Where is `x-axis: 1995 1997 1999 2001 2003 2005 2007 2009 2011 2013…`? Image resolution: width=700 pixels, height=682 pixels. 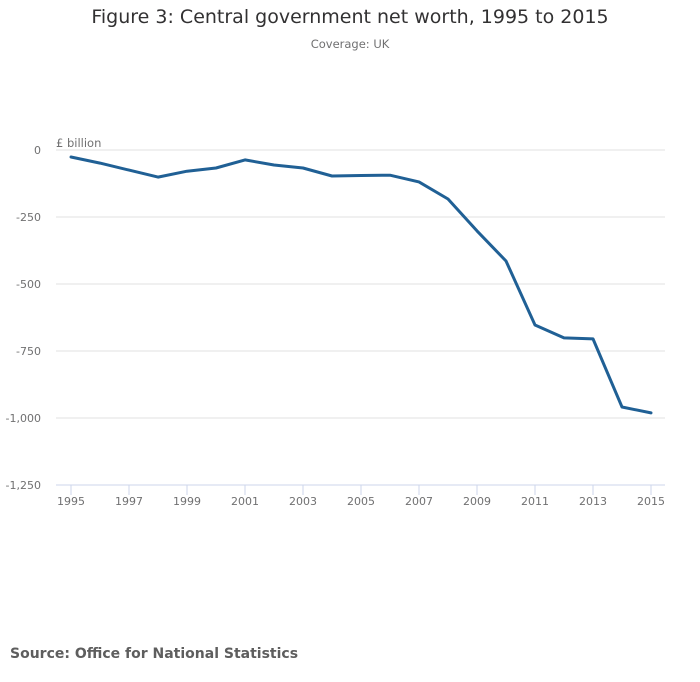 x-axis: 1995 1997 1999 2001 2003 2005 2007 2009 2011 2013… is located at coordinates (360, 496).